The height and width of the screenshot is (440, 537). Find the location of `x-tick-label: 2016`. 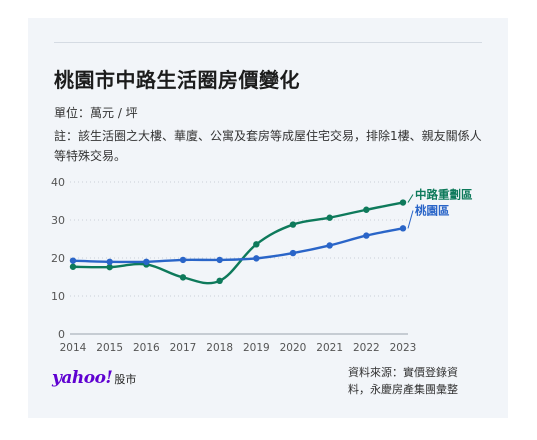

x-tick-label: 2016 is located at coordinates (146, 348).